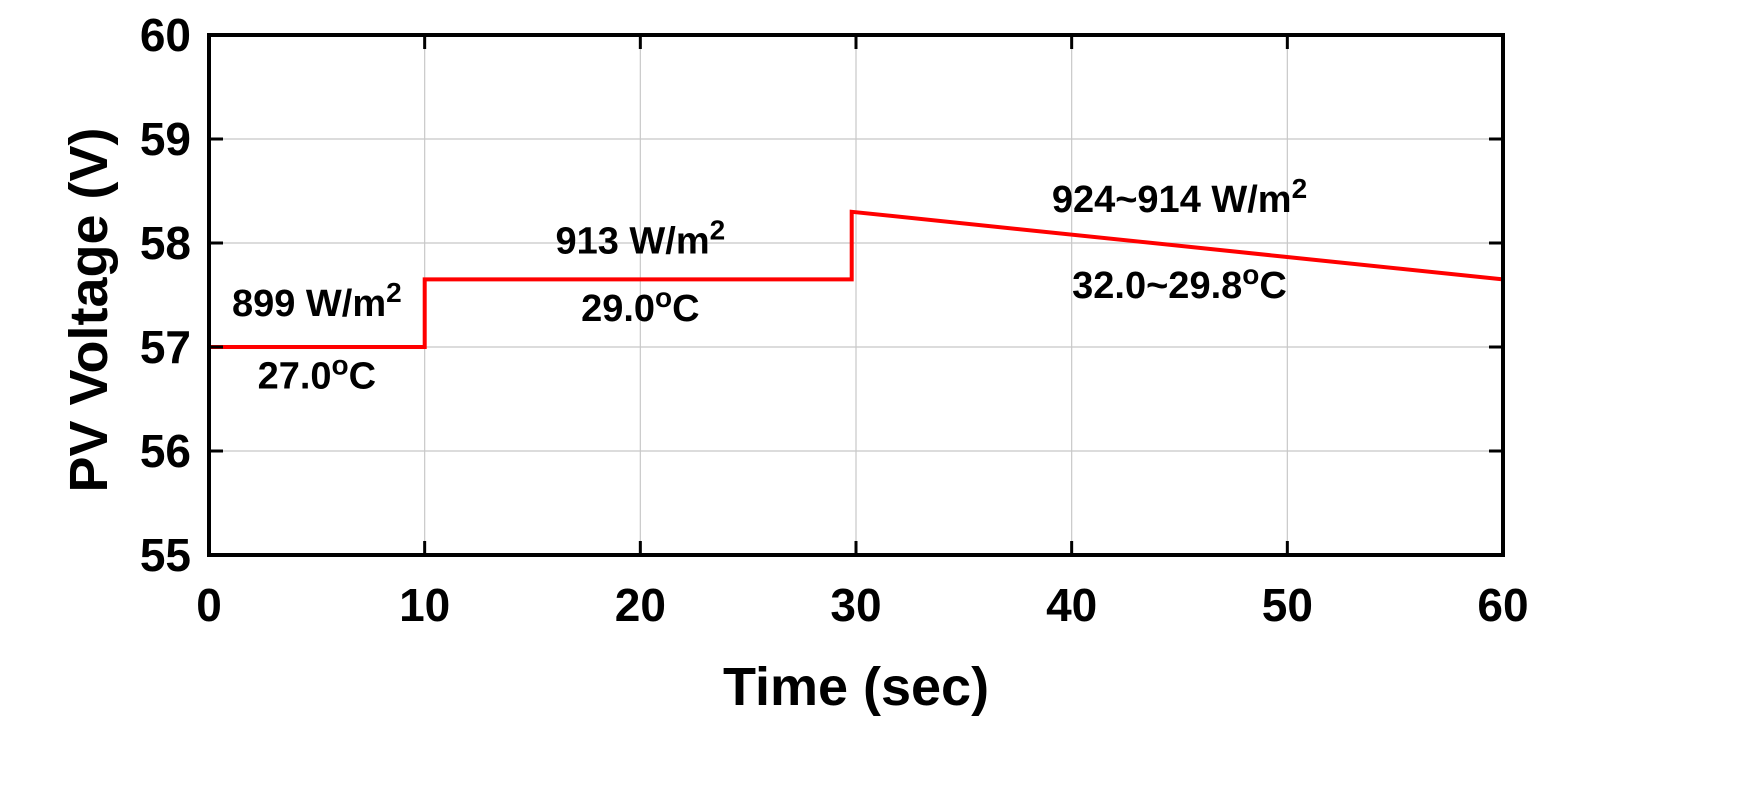 Image resolution: width=1746 pixels, height=801 pixels. I want to click on annotation-label-5: 32.0~29.8oC, so click(1179, 283).